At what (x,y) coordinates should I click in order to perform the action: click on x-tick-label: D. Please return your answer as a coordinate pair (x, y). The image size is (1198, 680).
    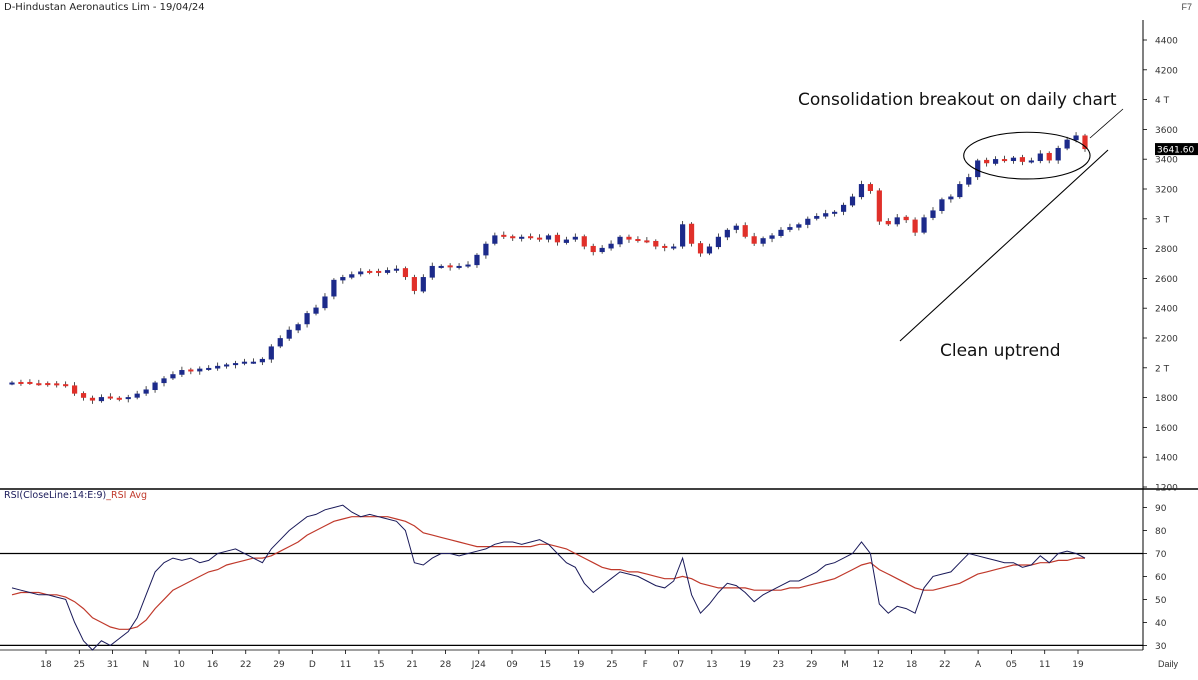
    Looking at the image, I should click on (312, 665).